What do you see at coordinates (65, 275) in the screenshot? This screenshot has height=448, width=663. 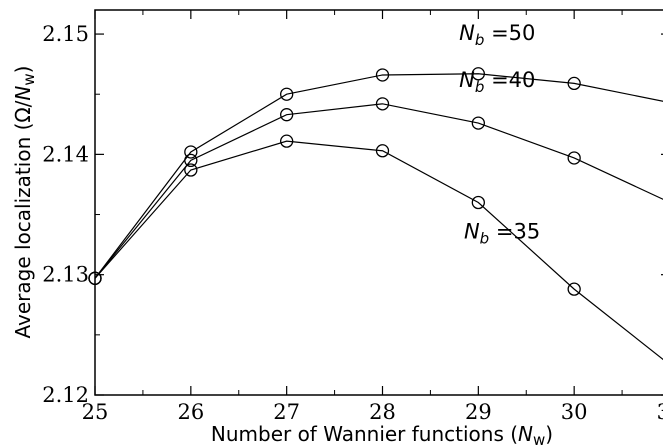 I see `y-tick-label: 2.13` at bounding box center [65, 275].